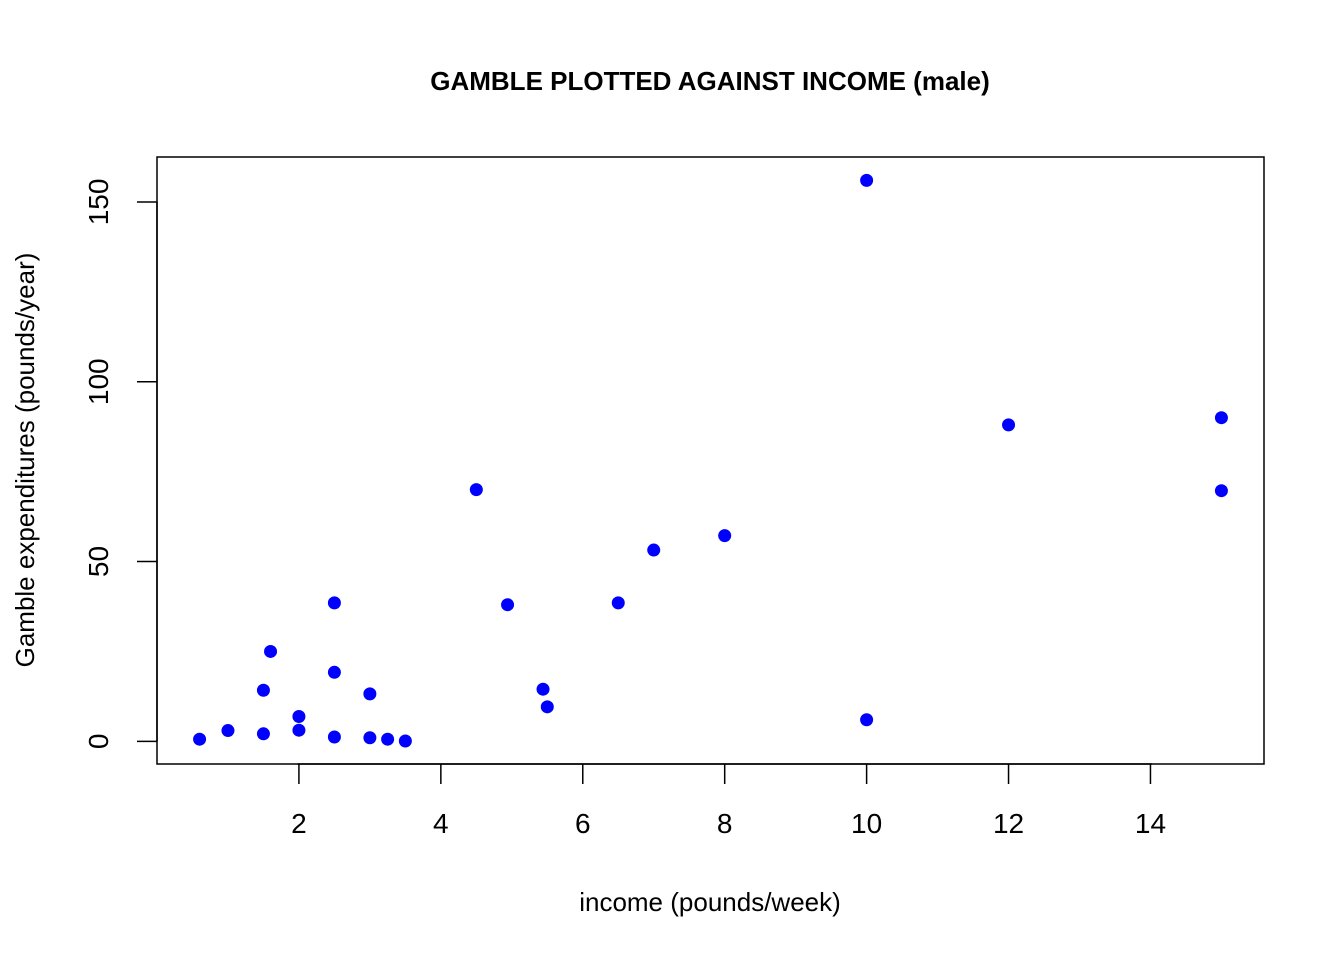 Image resolution: width=1344 pixels, height=960 pixels. I want to click on y-tick-label: 50, so click(98, 561).